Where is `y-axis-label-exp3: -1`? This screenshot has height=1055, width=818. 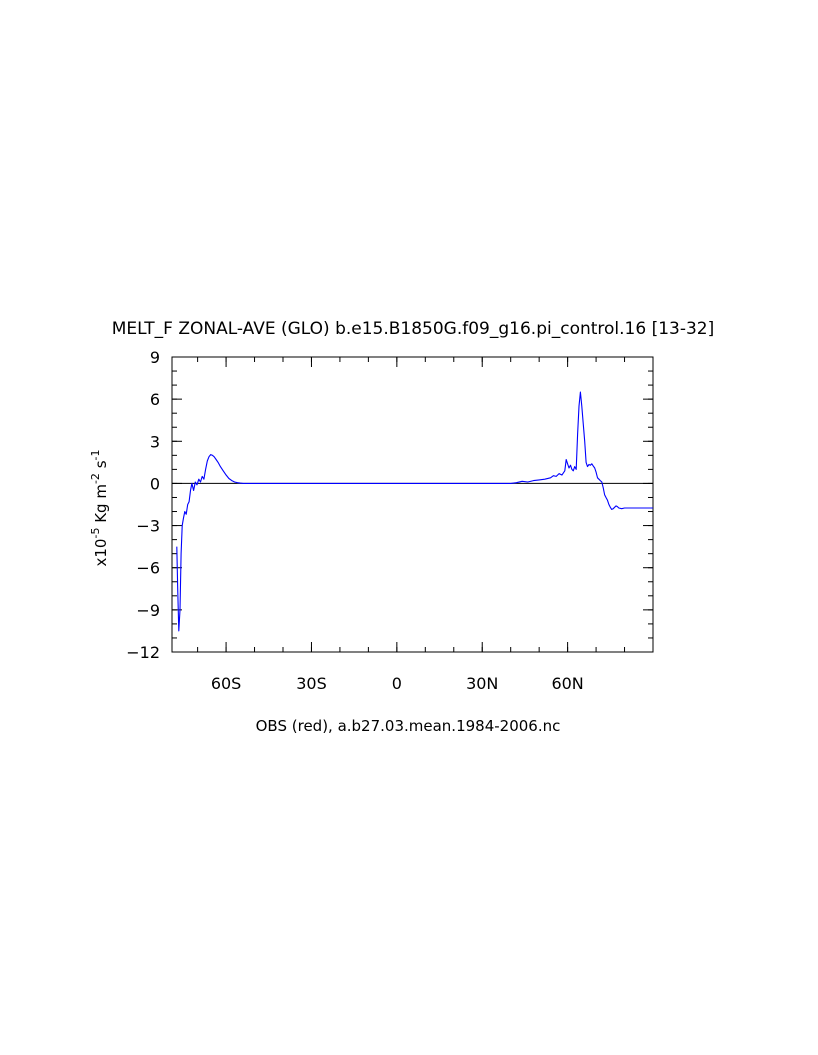 y-axis-label-exp3: -1 is located at coordinates (95, 455).